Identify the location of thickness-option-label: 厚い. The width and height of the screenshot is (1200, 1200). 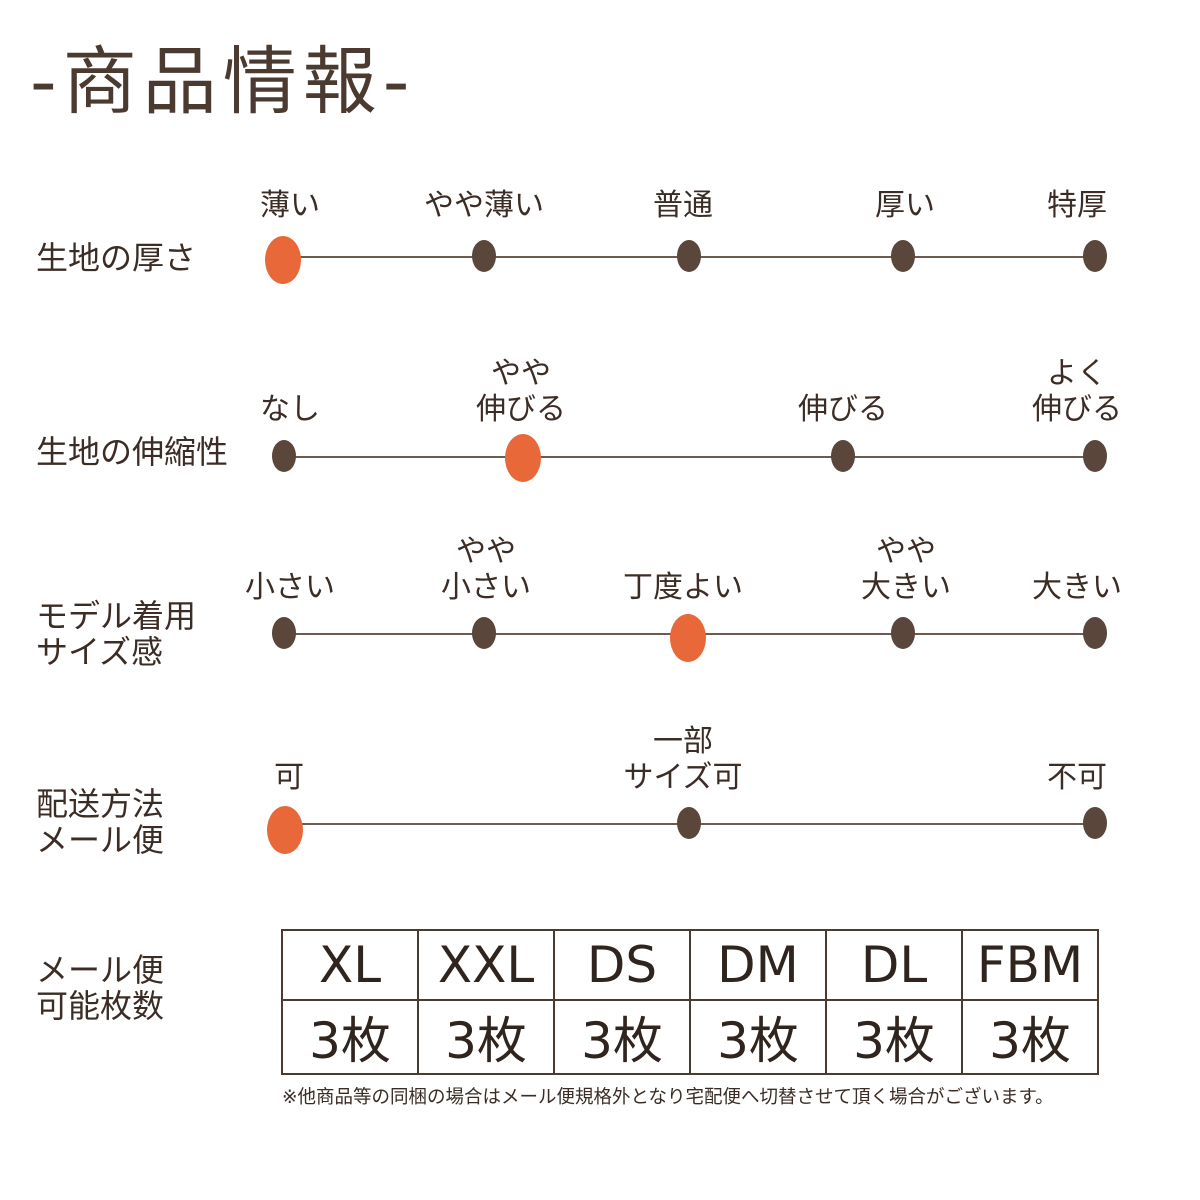
(905, 205).